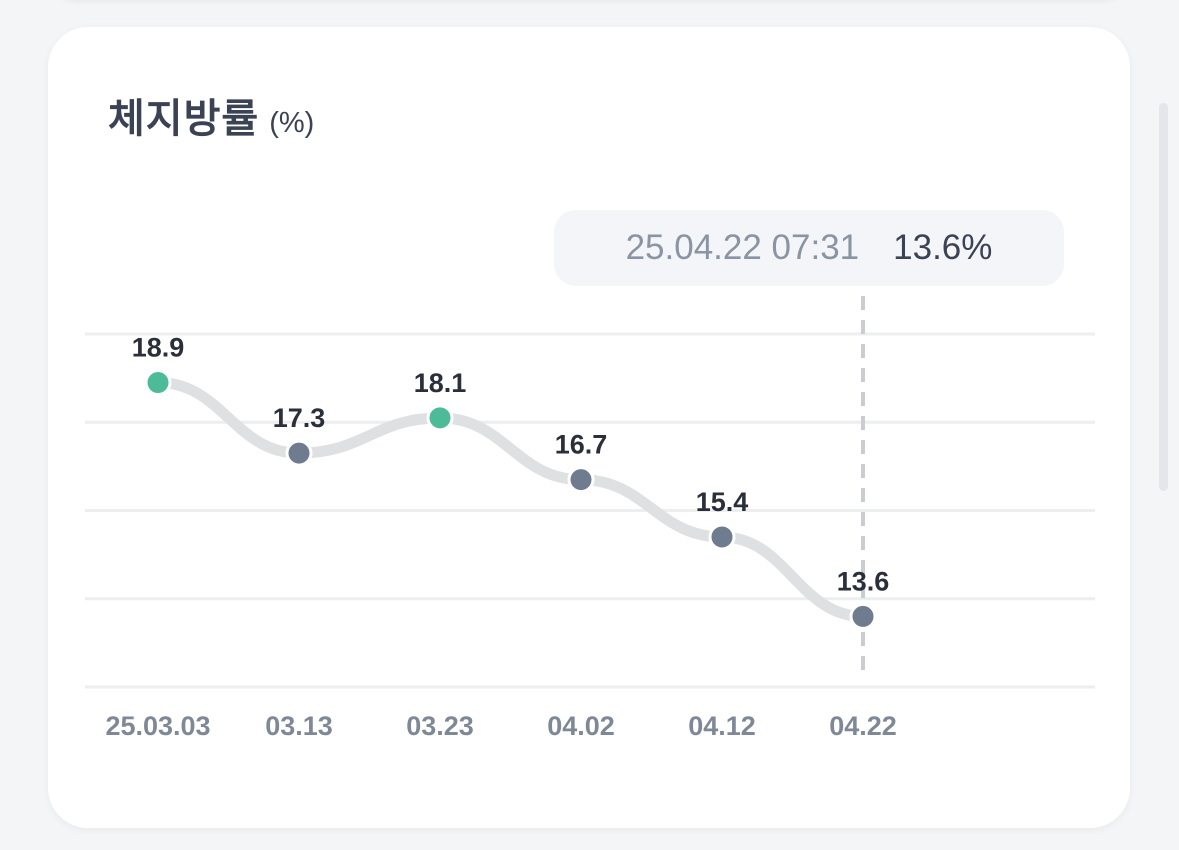  What do you see at coordinates (742, 247) in the screenshot?
I see `tooltip-time: 25.04.22 07:31` at bounding box center [742, 247].